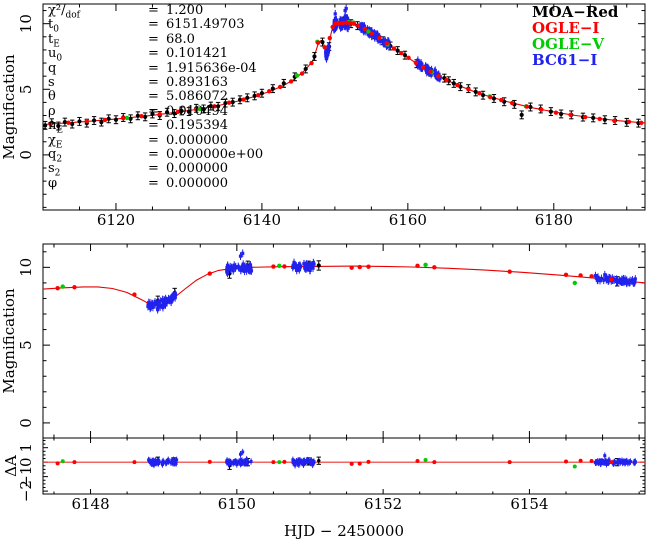 This screenshot has width=656, height=542. I want to click on parameter-line: s = 0.893163, so click(155, 82).